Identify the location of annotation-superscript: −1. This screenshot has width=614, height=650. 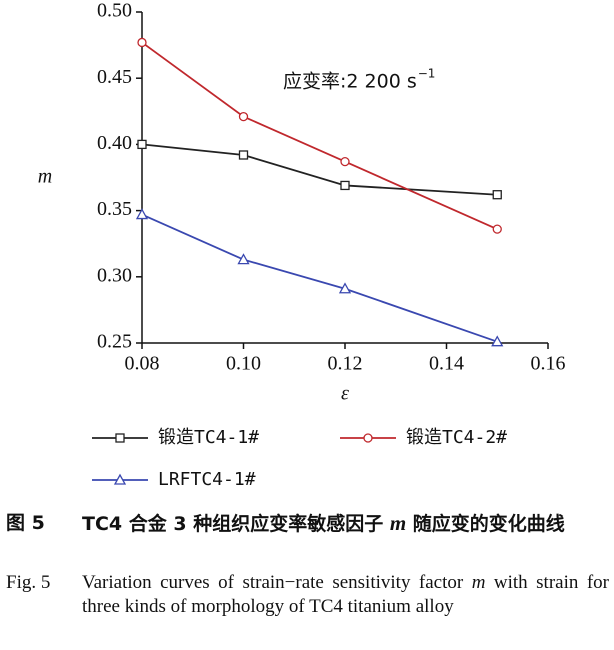
(427, 74).